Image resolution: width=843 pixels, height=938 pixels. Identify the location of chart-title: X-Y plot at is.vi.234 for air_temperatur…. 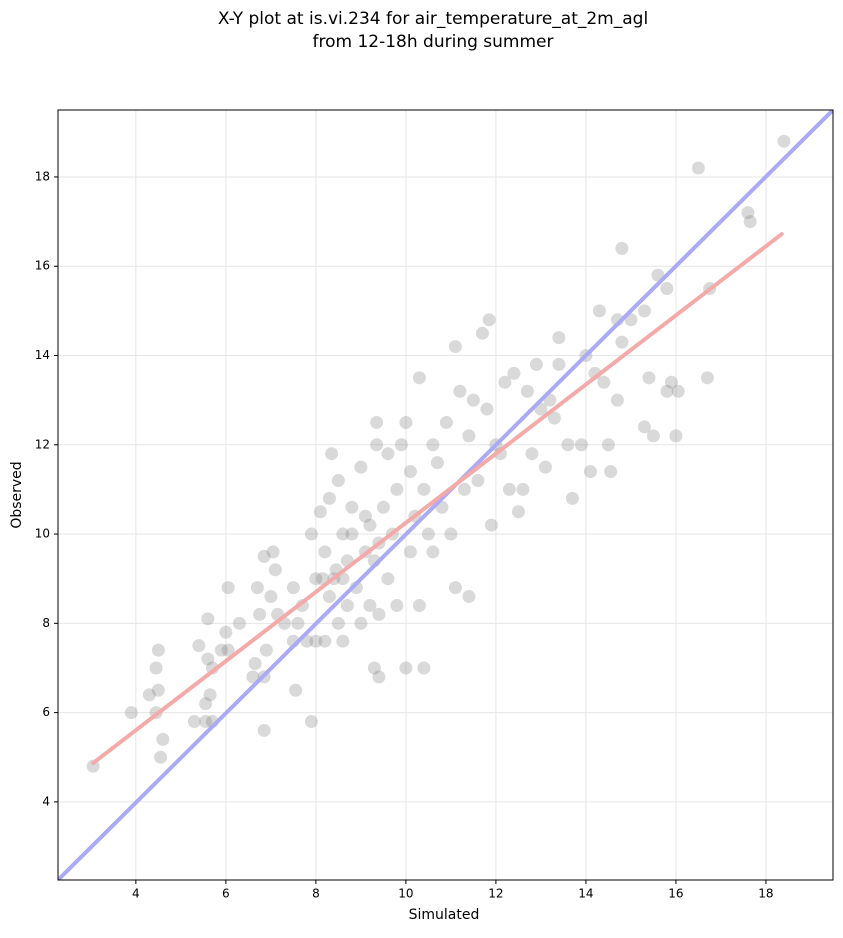
(433, 19).